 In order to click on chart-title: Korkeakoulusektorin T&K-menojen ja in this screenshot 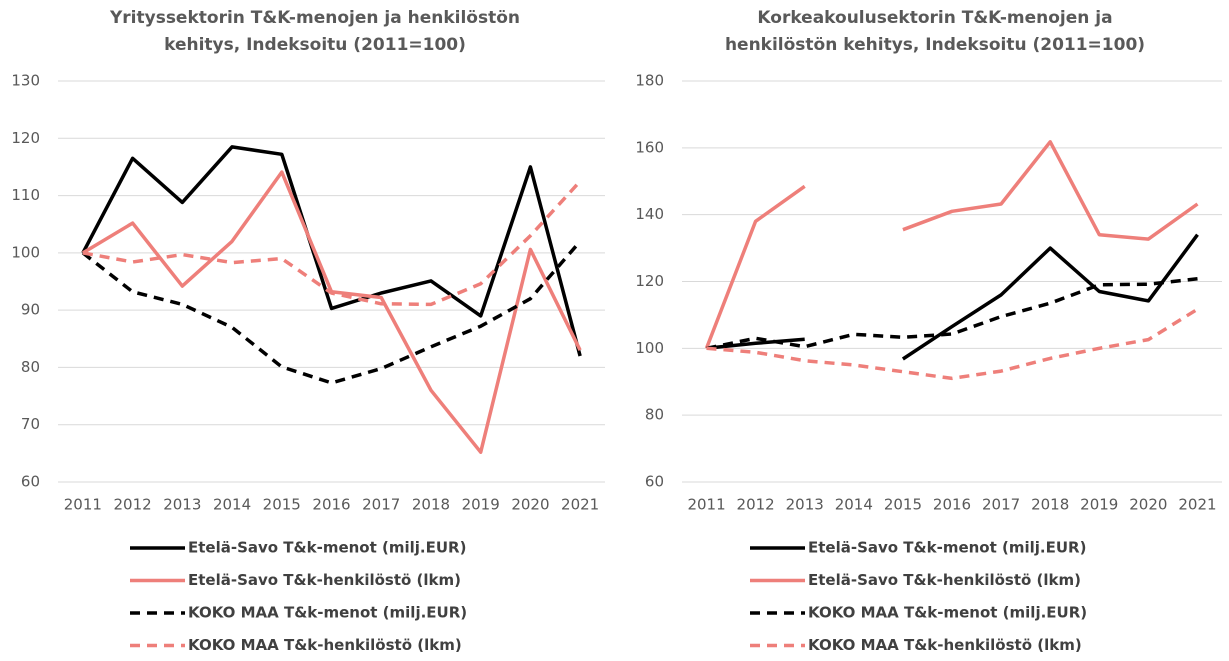, I will do `click(934, 18)`.